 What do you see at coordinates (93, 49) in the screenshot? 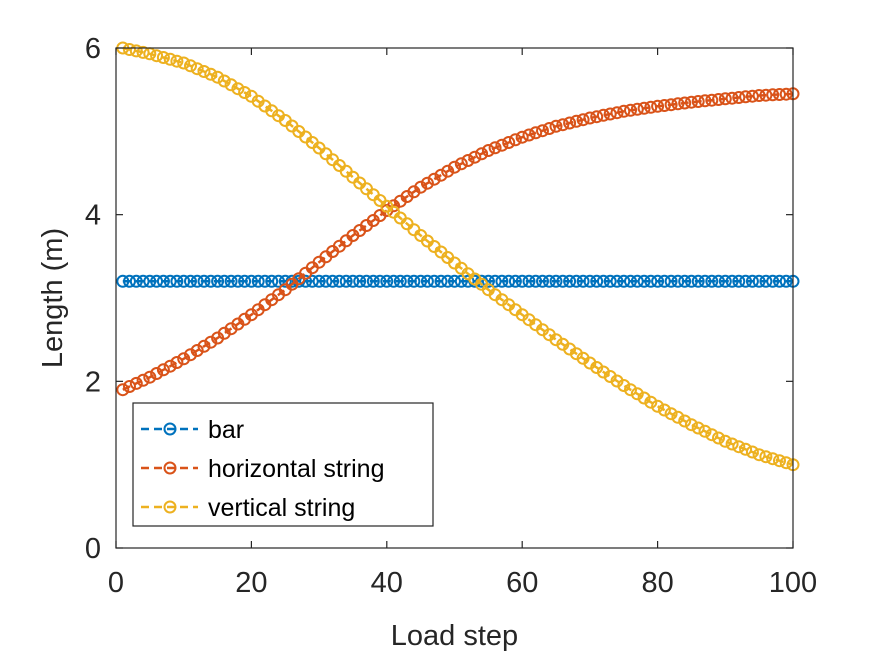
I see `y-tick-label: 6` at bounding box center [93, 49].